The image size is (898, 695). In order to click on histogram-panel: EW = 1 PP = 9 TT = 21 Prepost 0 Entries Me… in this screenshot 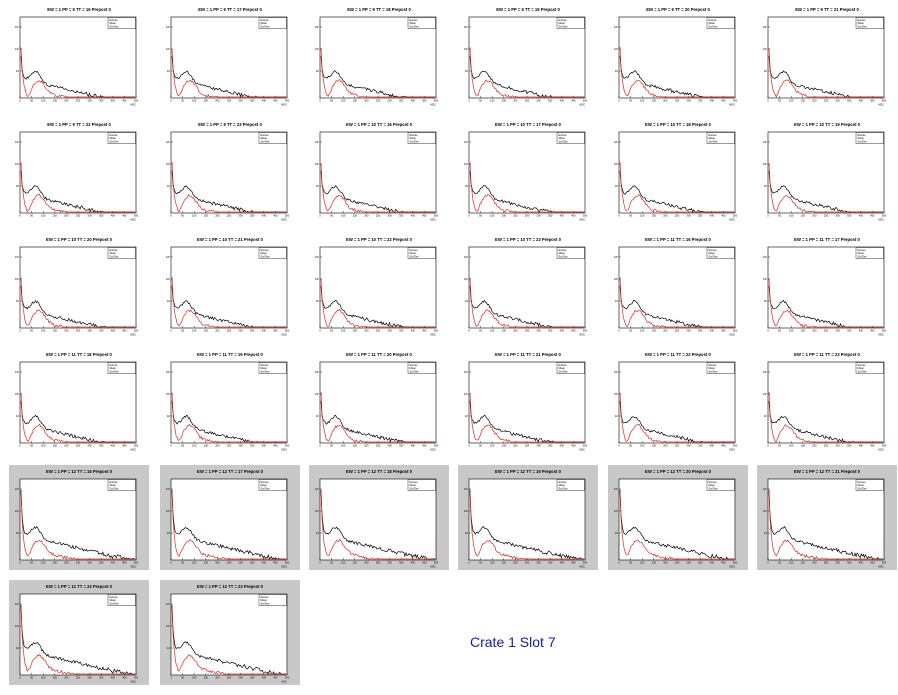, I will do `click(827, 55)`.